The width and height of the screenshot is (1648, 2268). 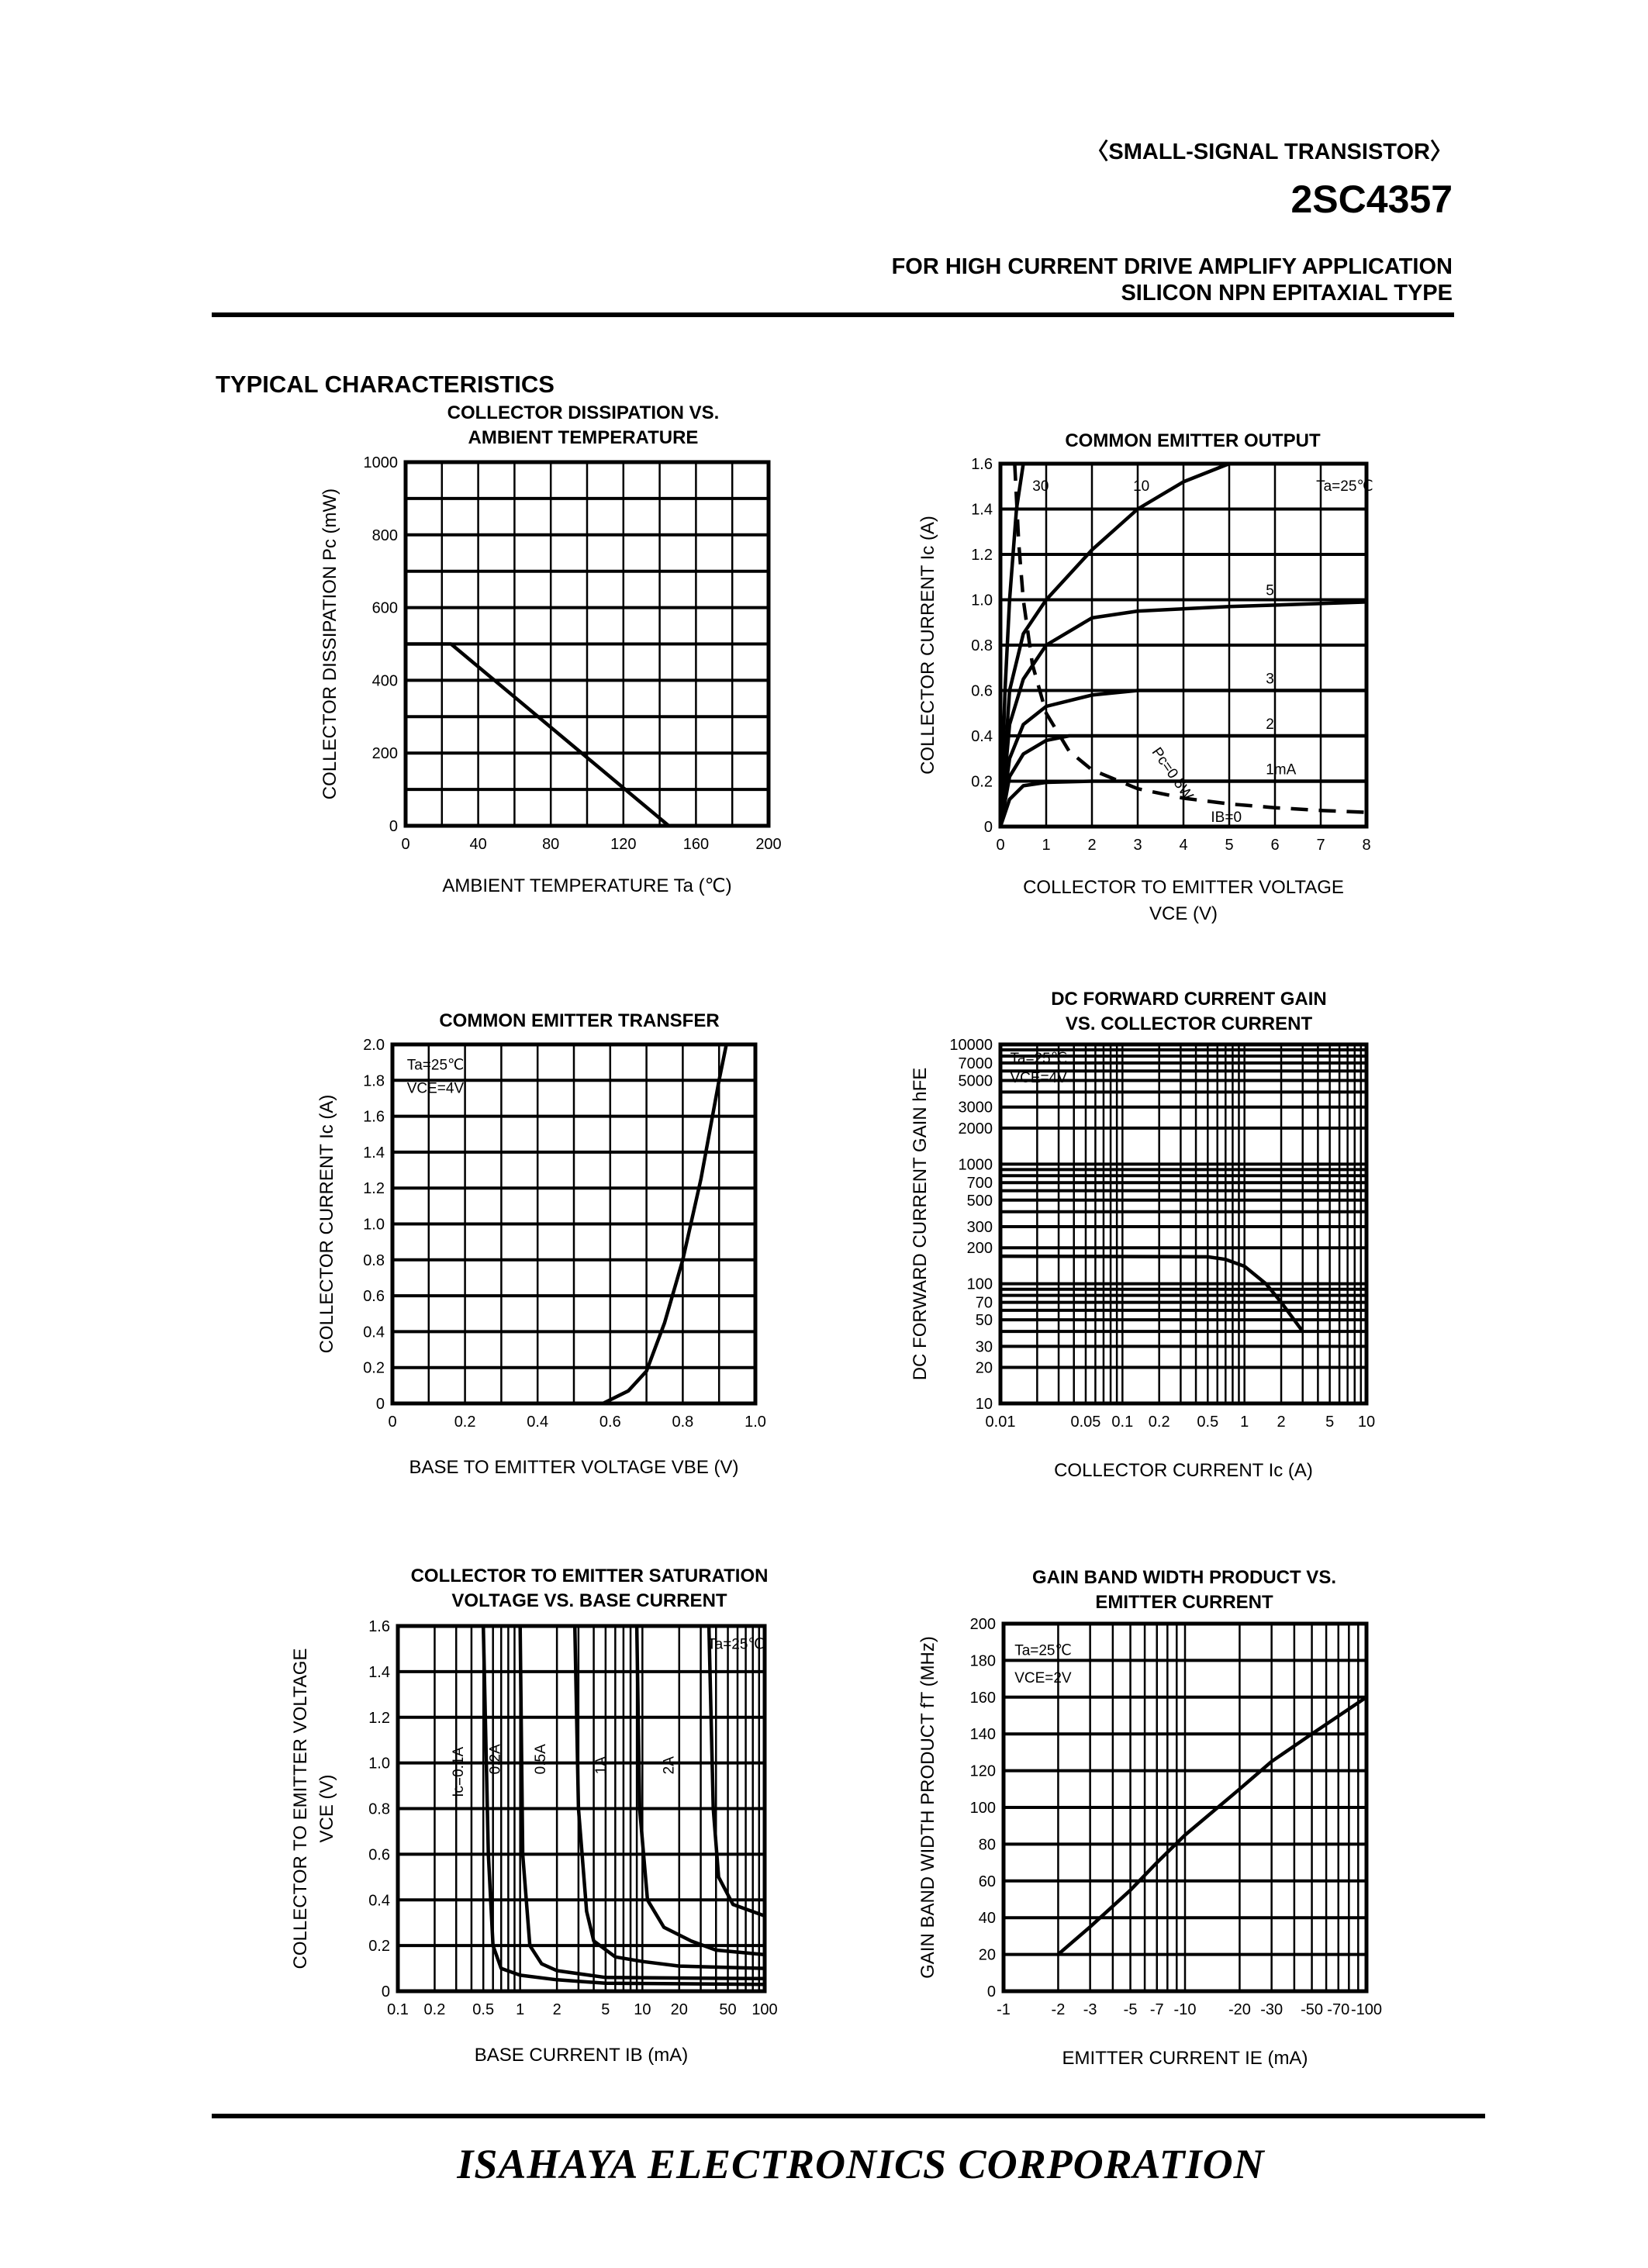 I want to click on series-line-02A, so click(x=641, y=1803).